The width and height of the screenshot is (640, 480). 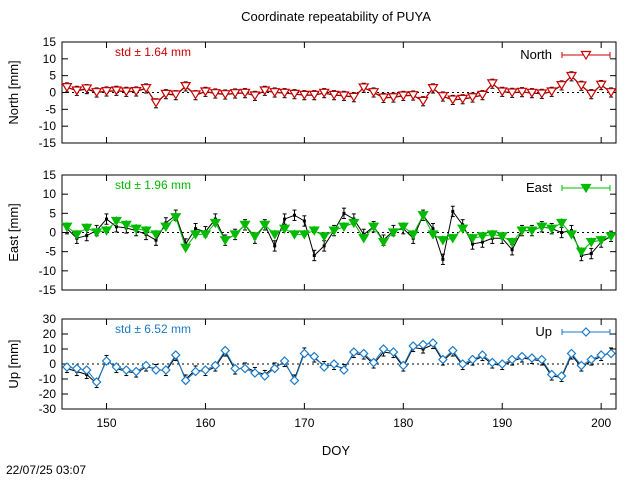 I want to click on y-tick-label: 30, so click(x=50, y=319).